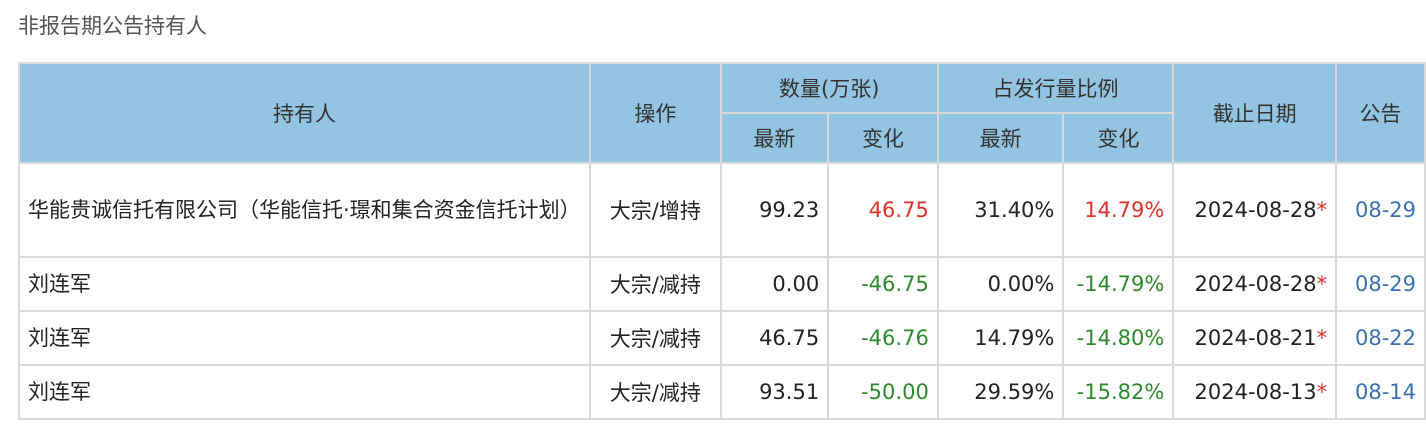 This screenshot has width=1426, height=432. I want to click on qty-latest: 46.75, so click(774, 338).